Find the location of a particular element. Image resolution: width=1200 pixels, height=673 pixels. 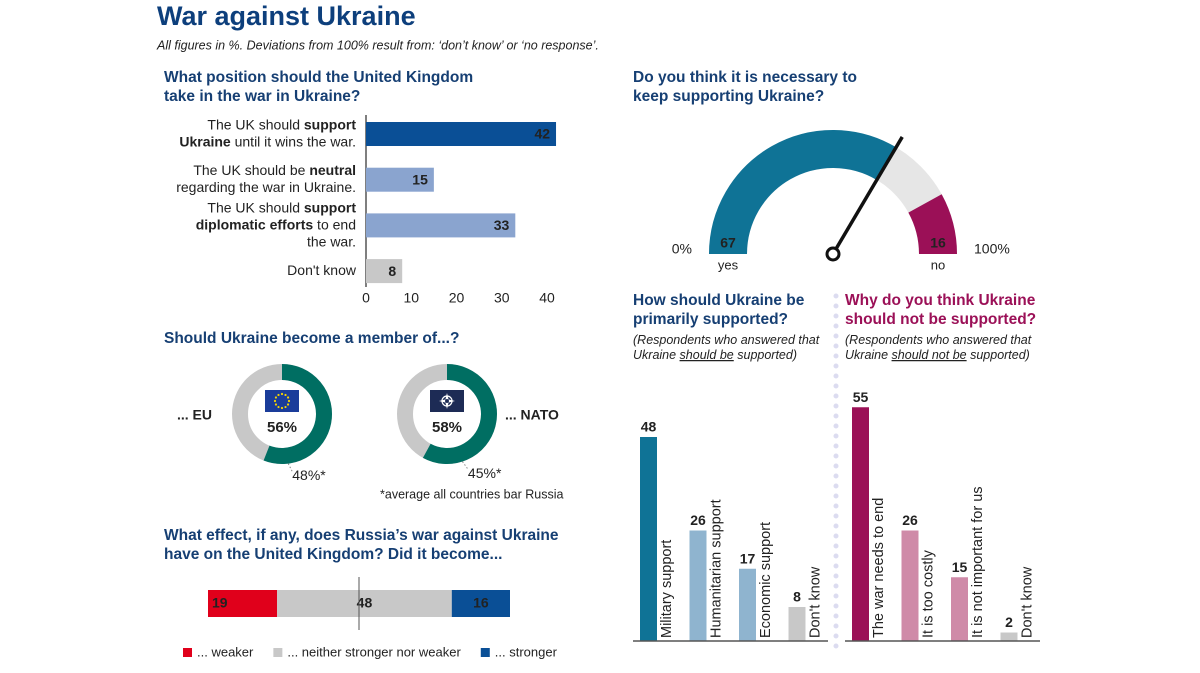

x-tick-label: 40 is located at coordinates (547, 298).